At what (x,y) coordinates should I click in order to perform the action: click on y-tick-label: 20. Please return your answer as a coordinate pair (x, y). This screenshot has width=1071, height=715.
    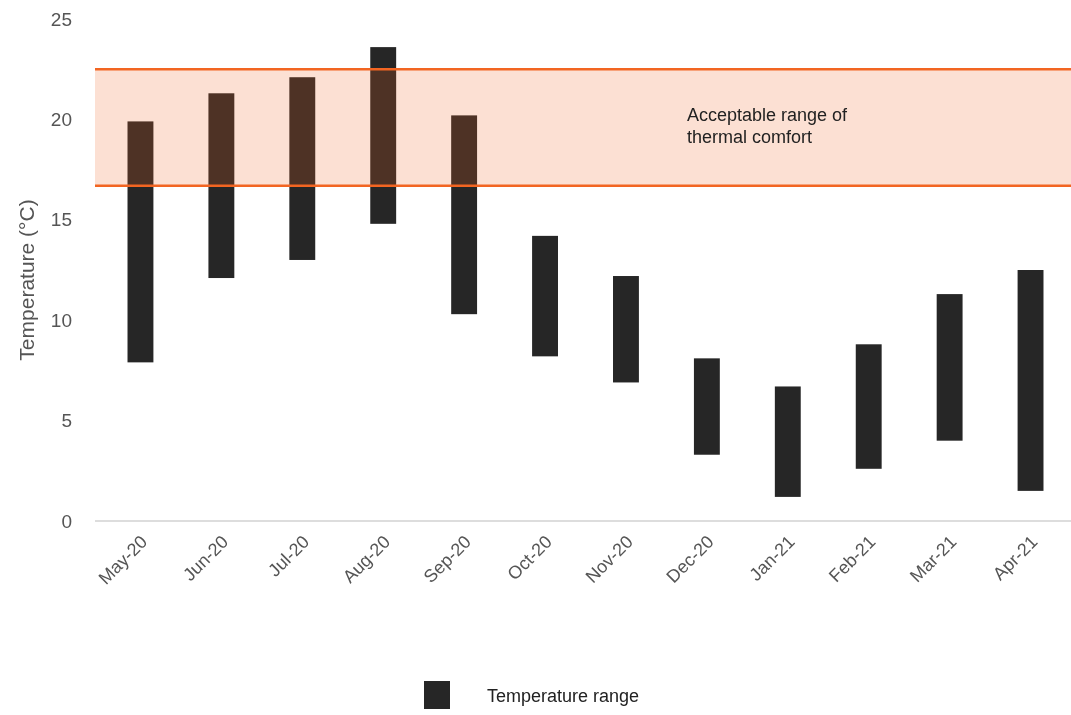
    Looking at the image, I should click on (61, 120).